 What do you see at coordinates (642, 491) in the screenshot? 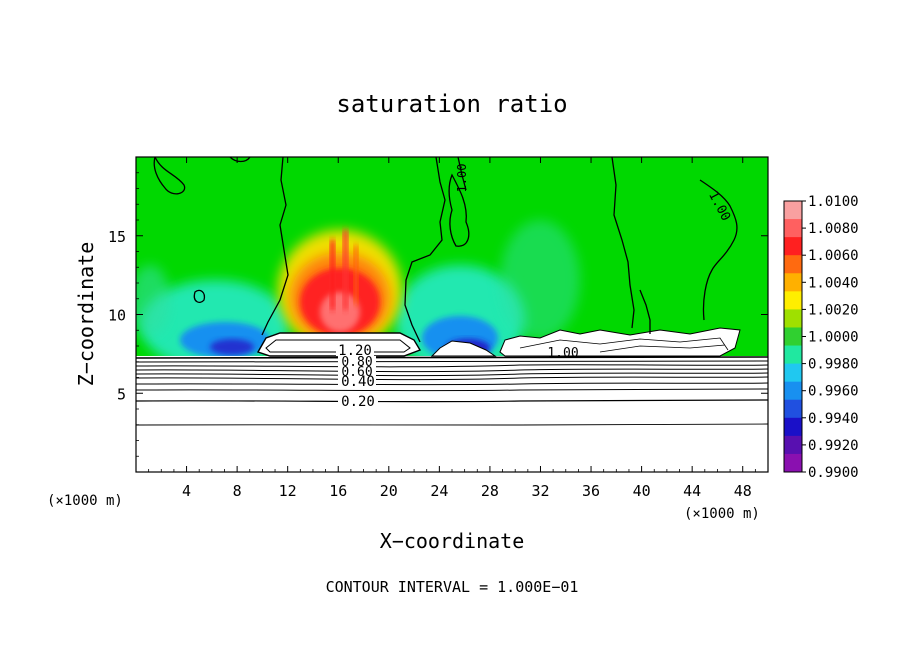
I see `x-tick-label: 40` at bounding box center [642, 491].